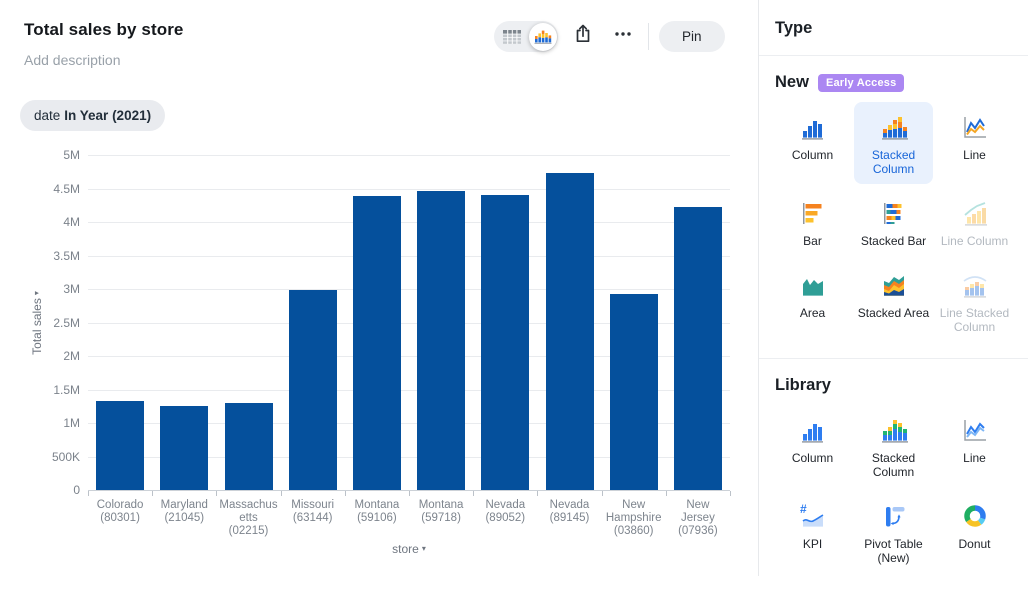 The width and height of the screenshot is (1028, 589). I want to click on stacked-area-icon, so click(894, 285).